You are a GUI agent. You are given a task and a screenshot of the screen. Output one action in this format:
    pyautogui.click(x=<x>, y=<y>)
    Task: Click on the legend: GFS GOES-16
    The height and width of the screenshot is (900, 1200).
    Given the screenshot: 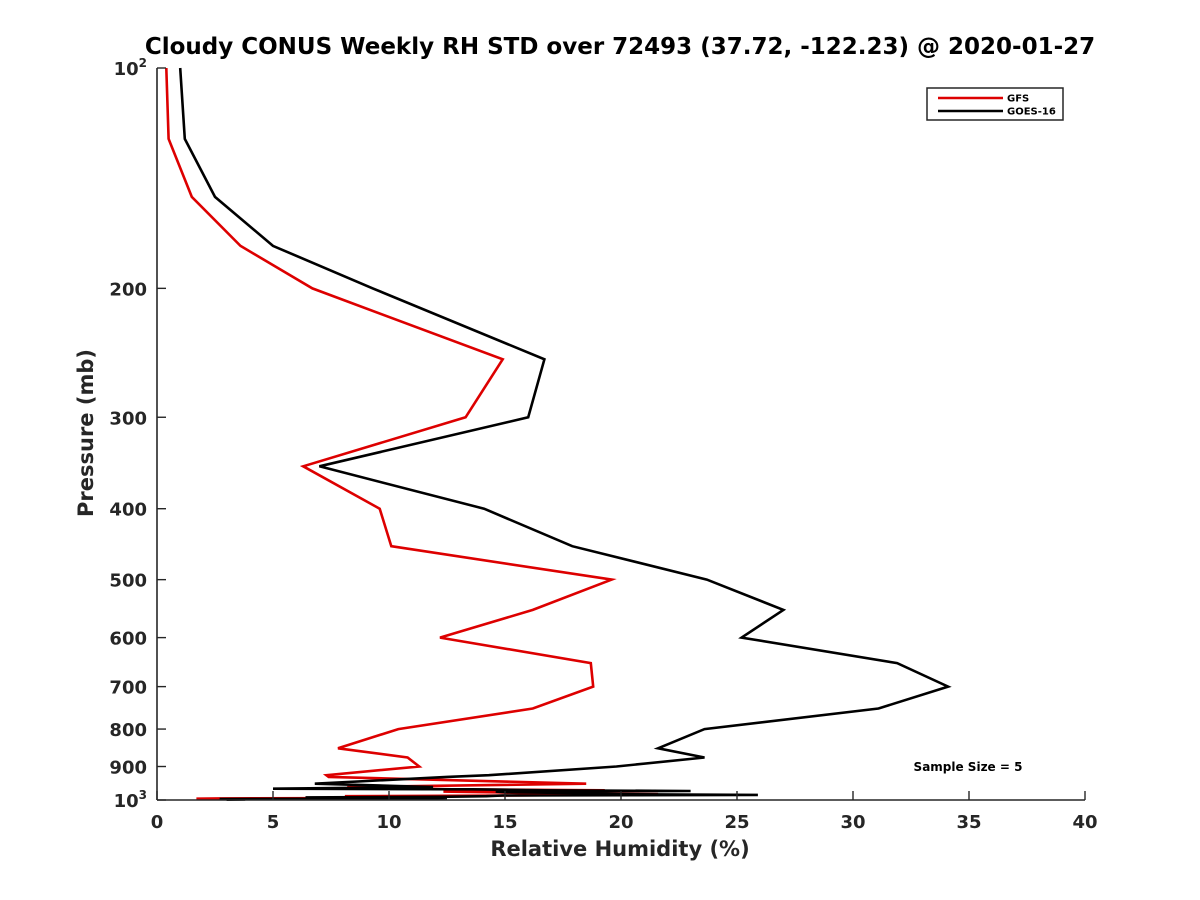 What is the action you would take?
    pyautogui.click(x=995, y=104)
    